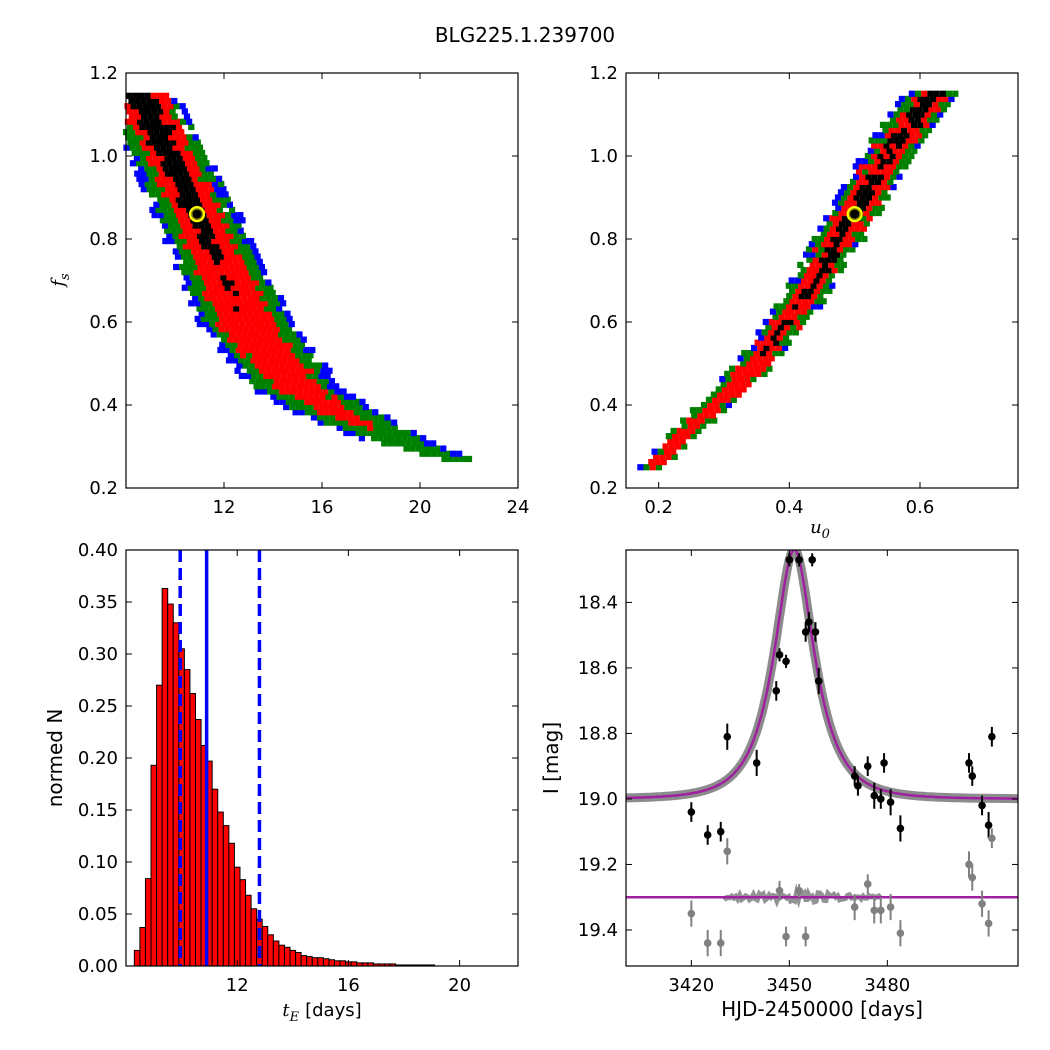 This screenshot has height=1050, width=1050. I want to click on lightcurve-plot-area, so click(822, 753).